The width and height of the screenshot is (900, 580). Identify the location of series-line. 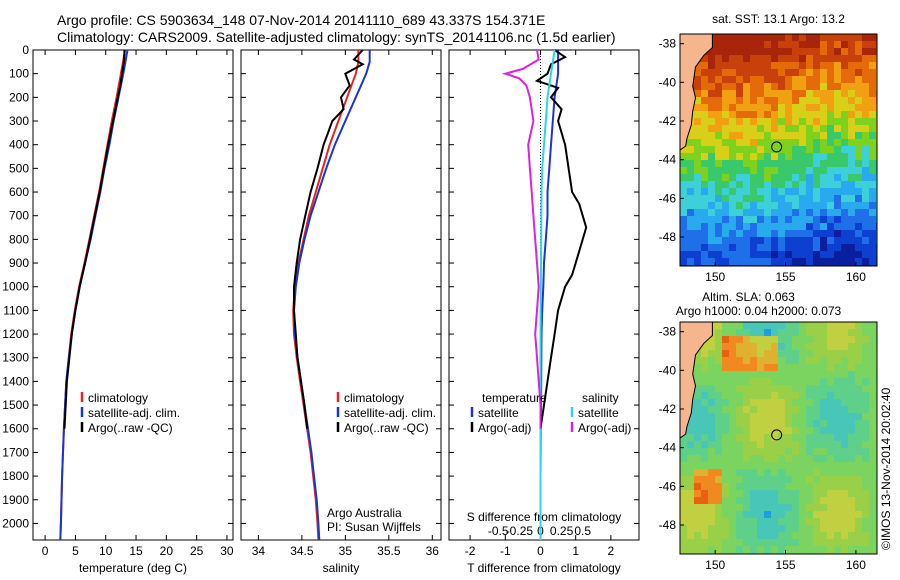
(329, 239).